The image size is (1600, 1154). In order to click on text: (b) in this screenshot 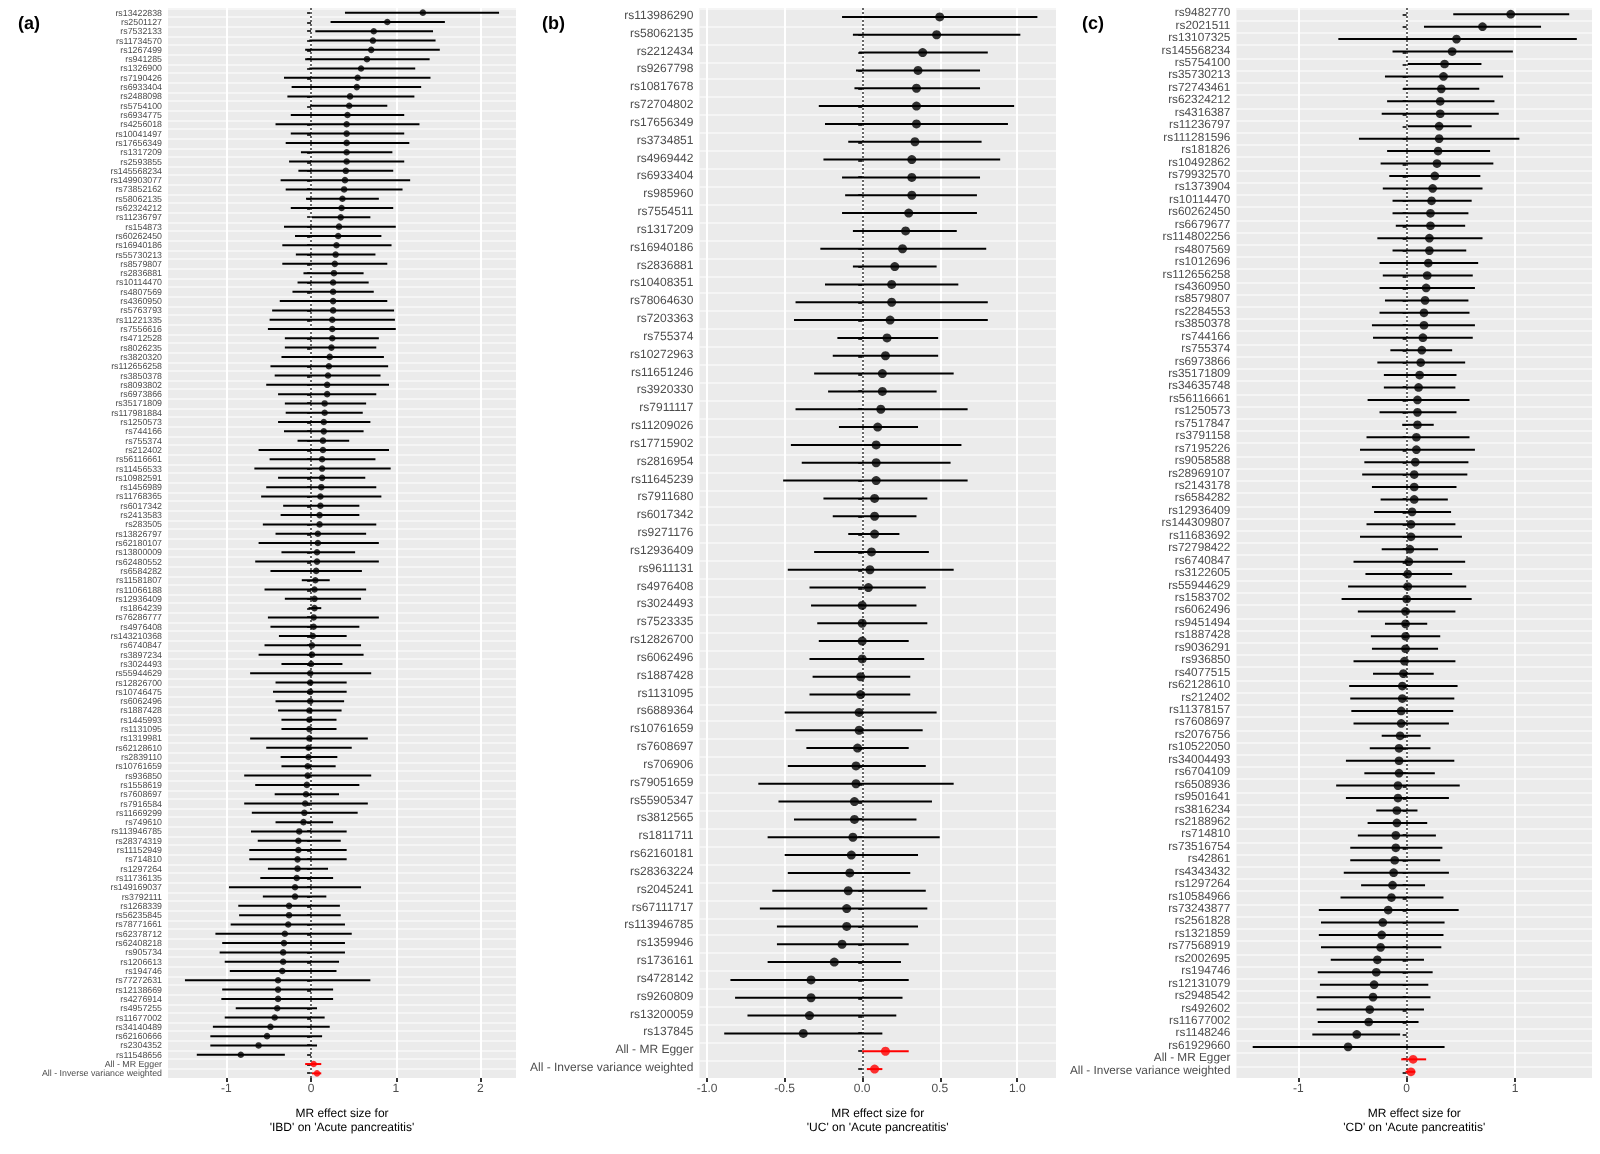, I will do `click(553, 23)`.